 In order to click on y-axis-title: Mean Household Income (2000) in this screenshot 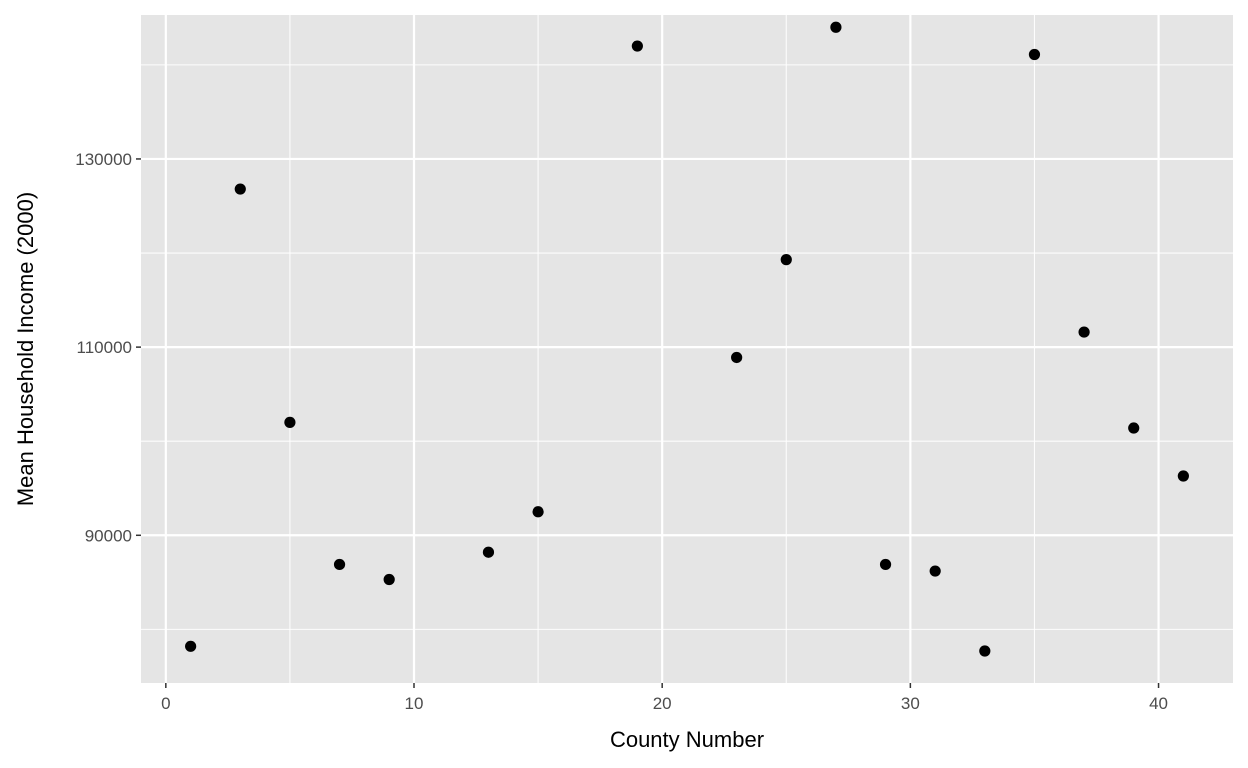, I will do `click(25, 349)`.